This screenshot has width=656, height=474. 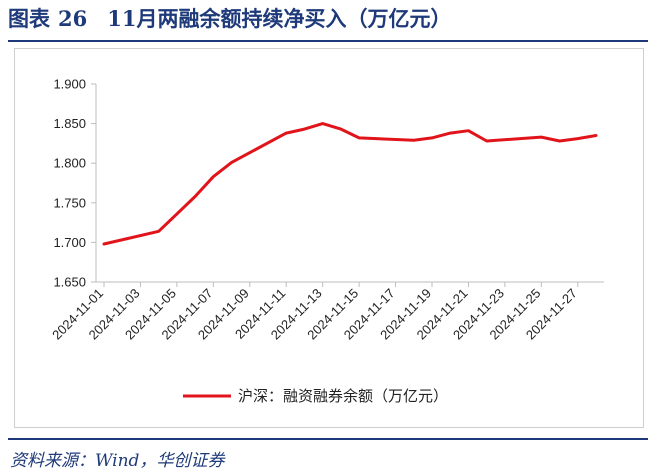 What do you see at coordinates (343, 396) in the screenshot?
I see `legend-label: 沪深：融资融券余额（万亿元）` at bounding box center [343, 396].